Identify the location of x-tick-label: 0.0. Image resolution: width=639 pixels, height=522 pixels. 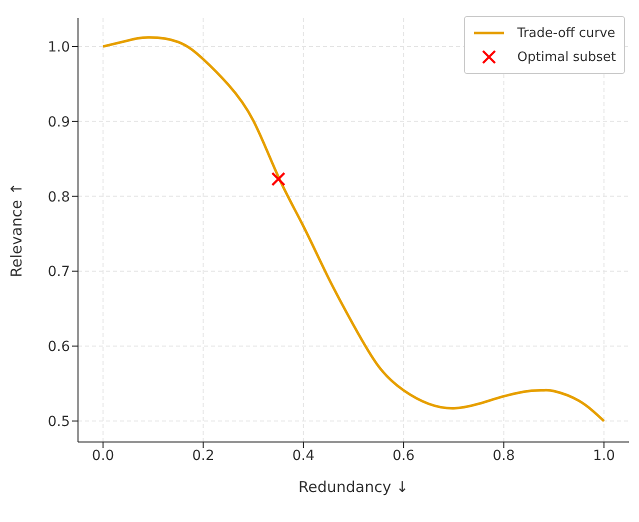
(103, 456).